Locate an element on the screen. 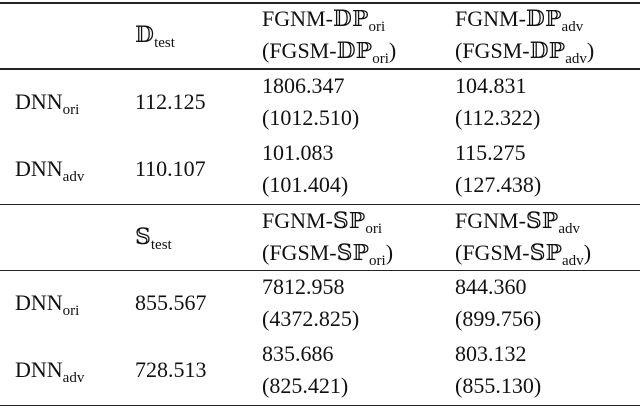  cell-line: DNNadv is located at coordinates (49, 169).